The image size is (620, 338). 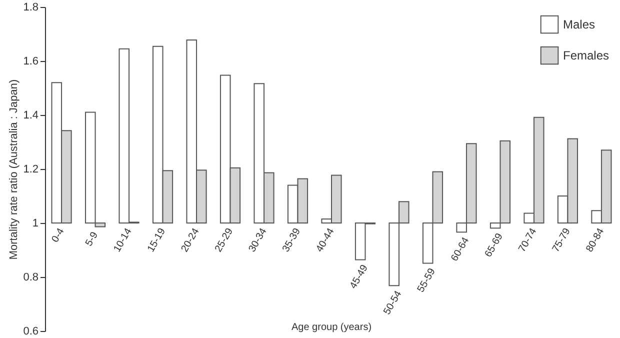 What do you see at coordinates (58, 235) in the screenshot?
I see `x-tick-label: 0-4` at bounding box center [58, 235].